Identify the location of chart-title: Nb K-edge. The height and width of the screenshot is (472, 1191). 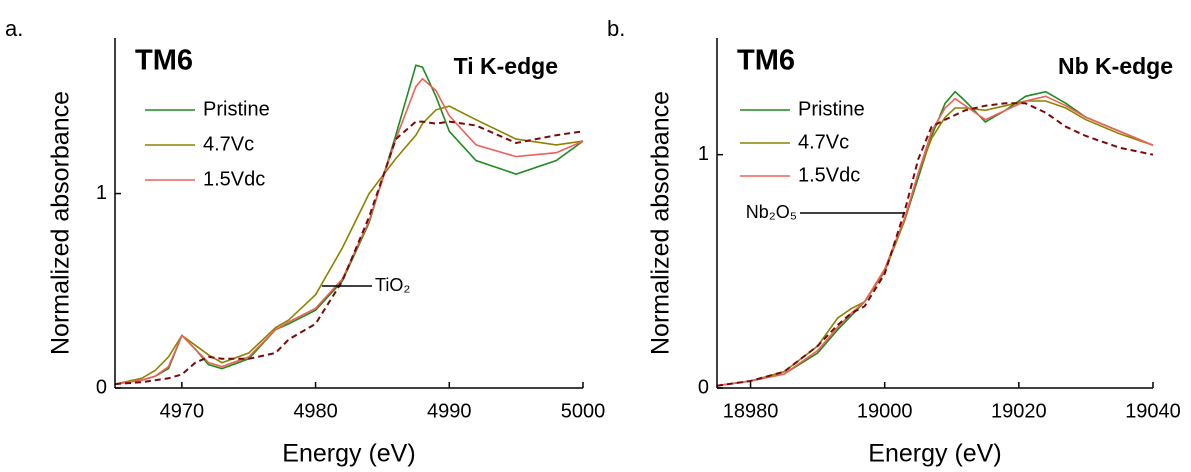
(1115, 66).